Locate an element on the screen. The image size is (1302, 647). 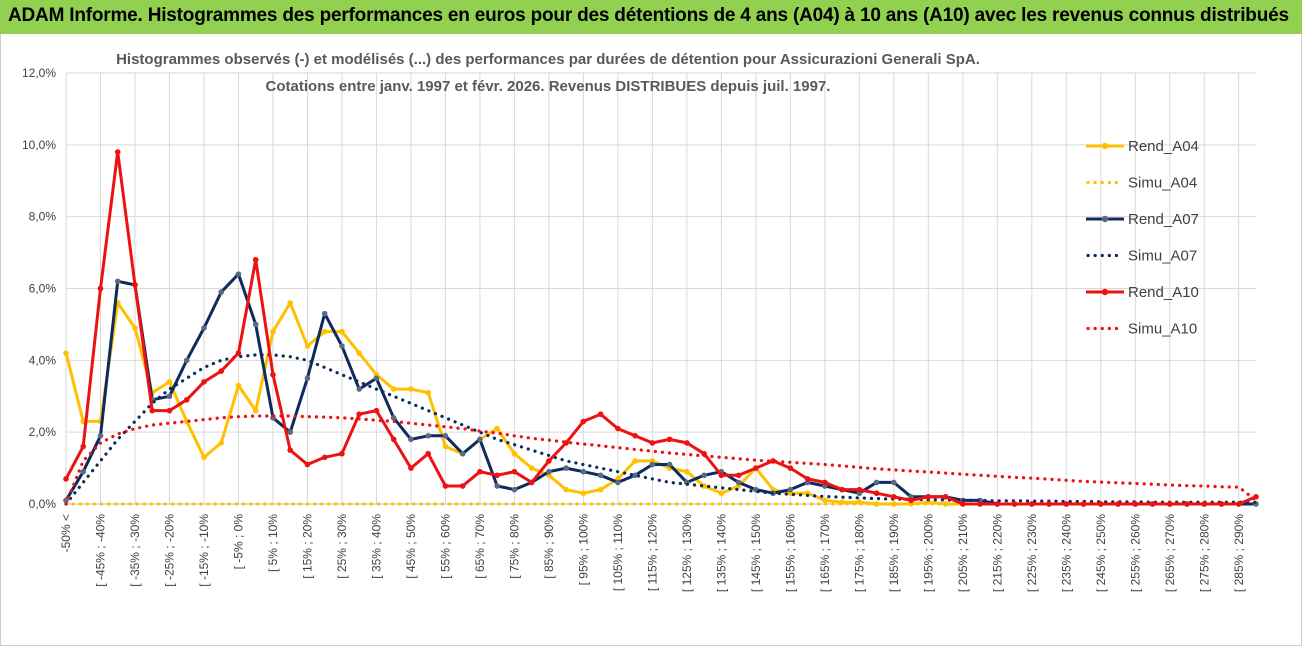
legend-item-simu-a04: Simu_A04 is located at coordinates (1141, 183).